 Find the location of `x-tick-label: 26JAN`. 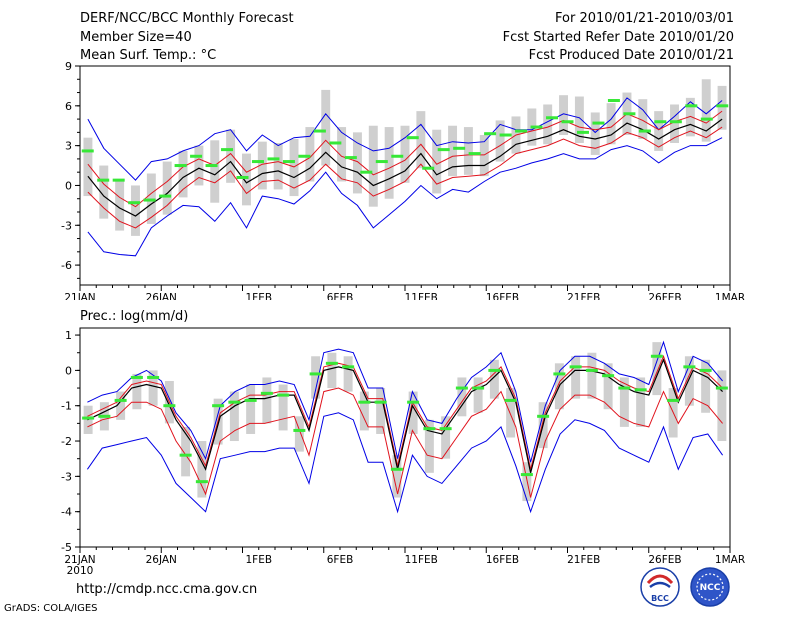

x-tick-label: 26JAN is located at coordinates (161, 296).